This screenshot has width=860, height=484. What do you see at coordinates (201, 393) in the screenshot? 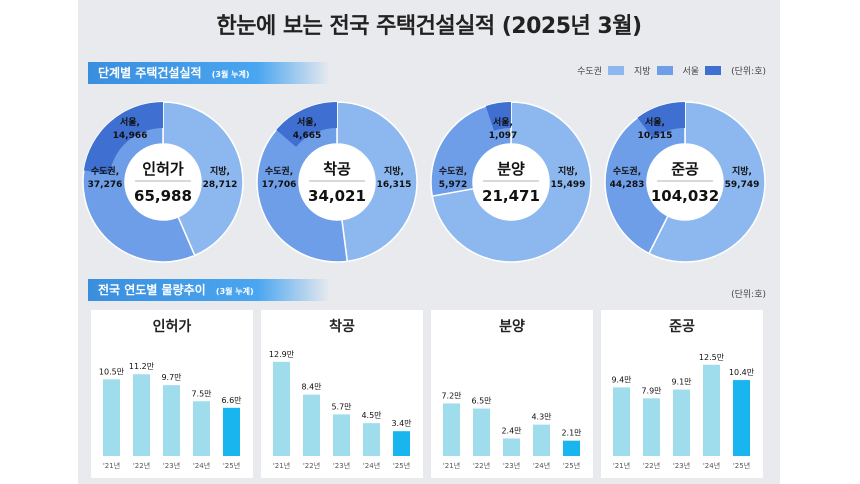
I see `bar-value-label: 7.5만` at bounding box center [201, 393].